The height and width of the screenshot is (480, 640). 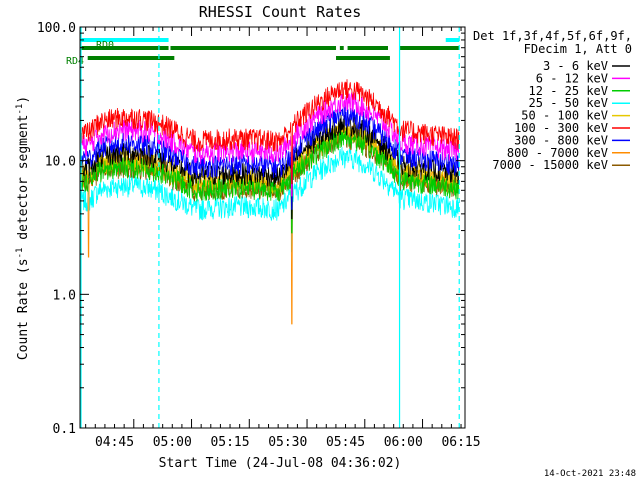 What do you see at coordinates (564, 116) in the screenshot?
I see `legend-label: 50 - 100 keV` at bounding box center [564, 116].